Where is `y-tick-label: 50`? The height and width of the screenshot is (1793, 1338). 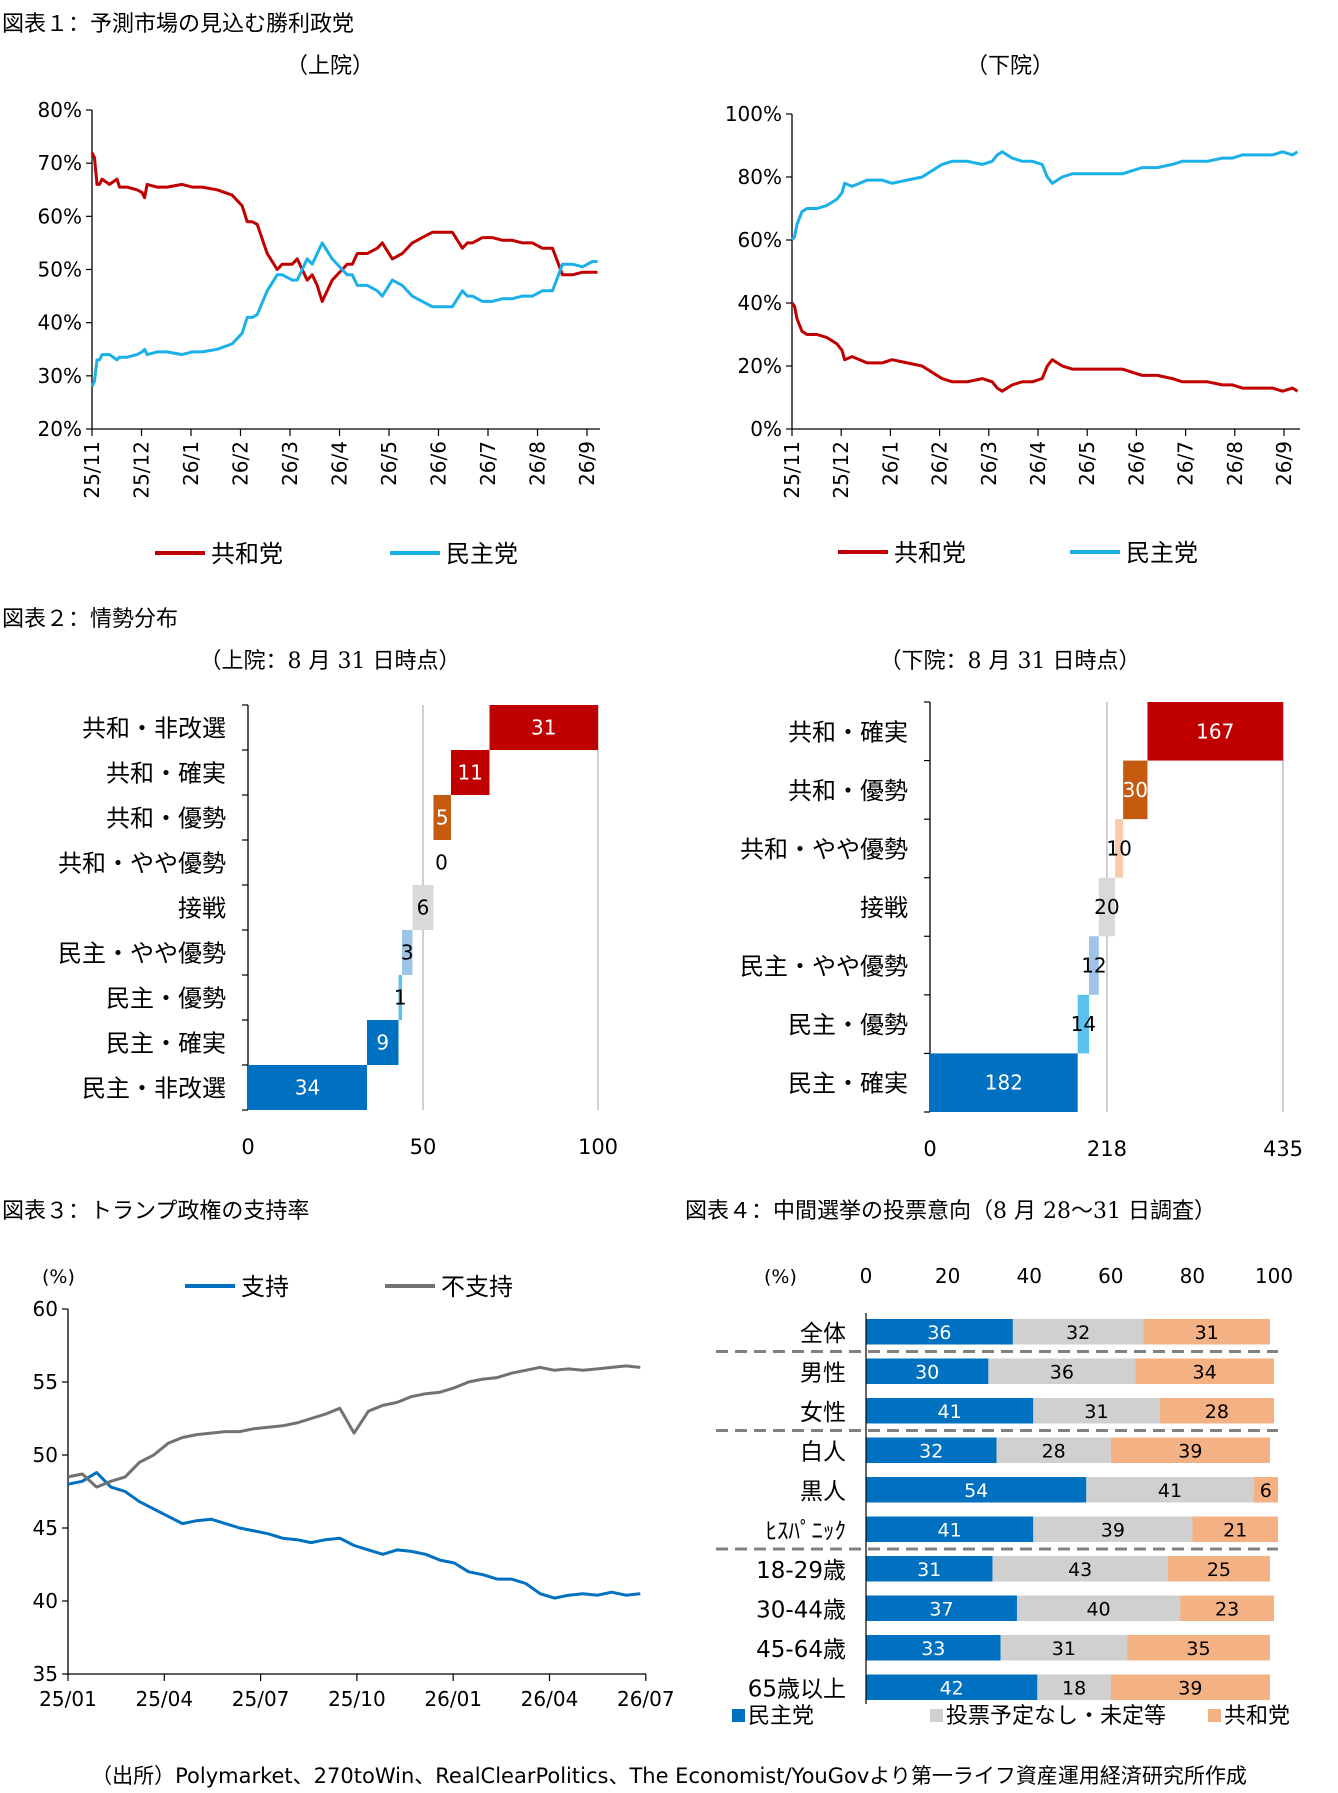
y-tick-label: 50 is located at coordinates (45, 1455).